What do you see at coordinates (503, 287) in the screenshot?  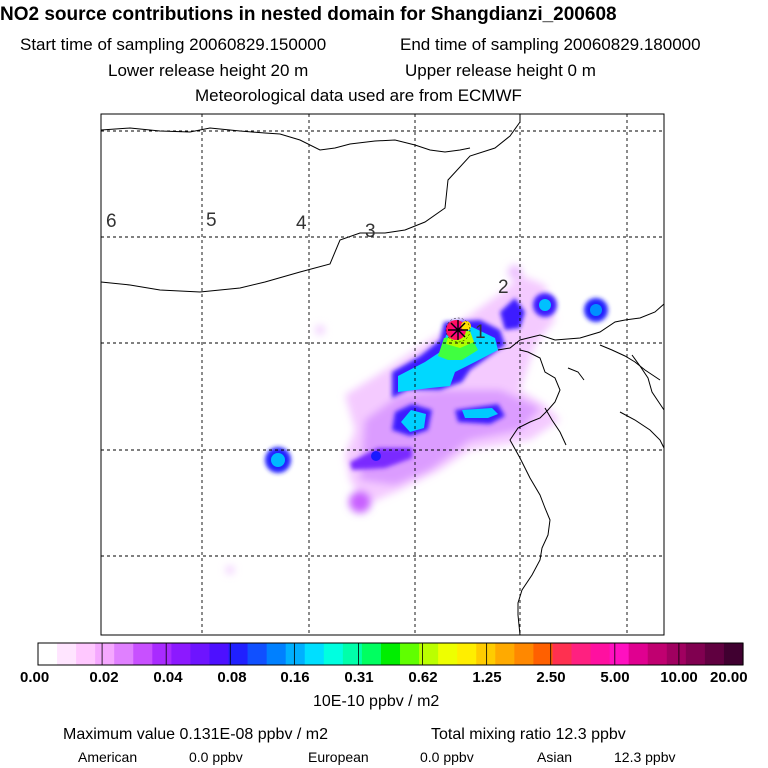 I see `distance-label-2: 2` at bounding box center [503, 287].